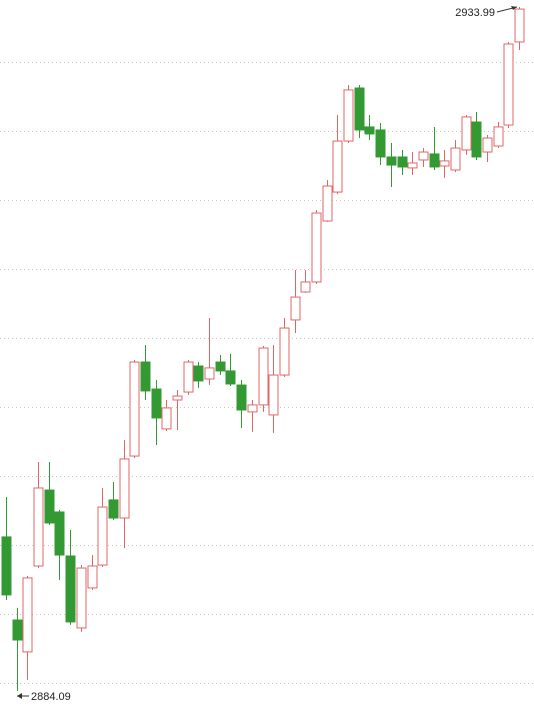  Describe the element at coordinates (51, 697) in the screenshot. I see `low-label: 2884.09` at that location.